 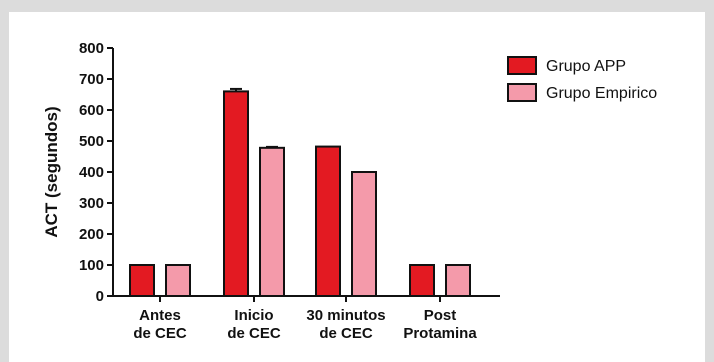 I want to click on x-category-label: 30 minutos de CEC, so click(x=345, y=324).